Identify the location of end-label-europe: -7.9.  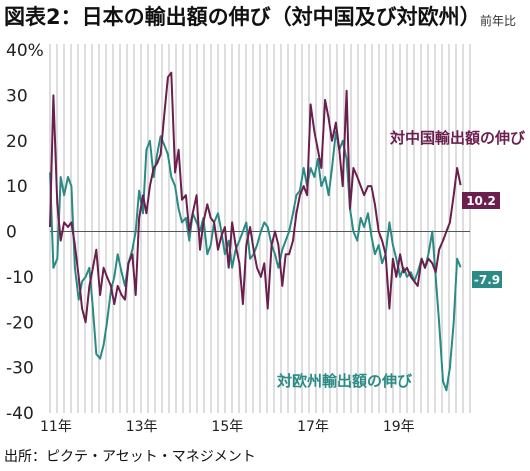
(487, 279).